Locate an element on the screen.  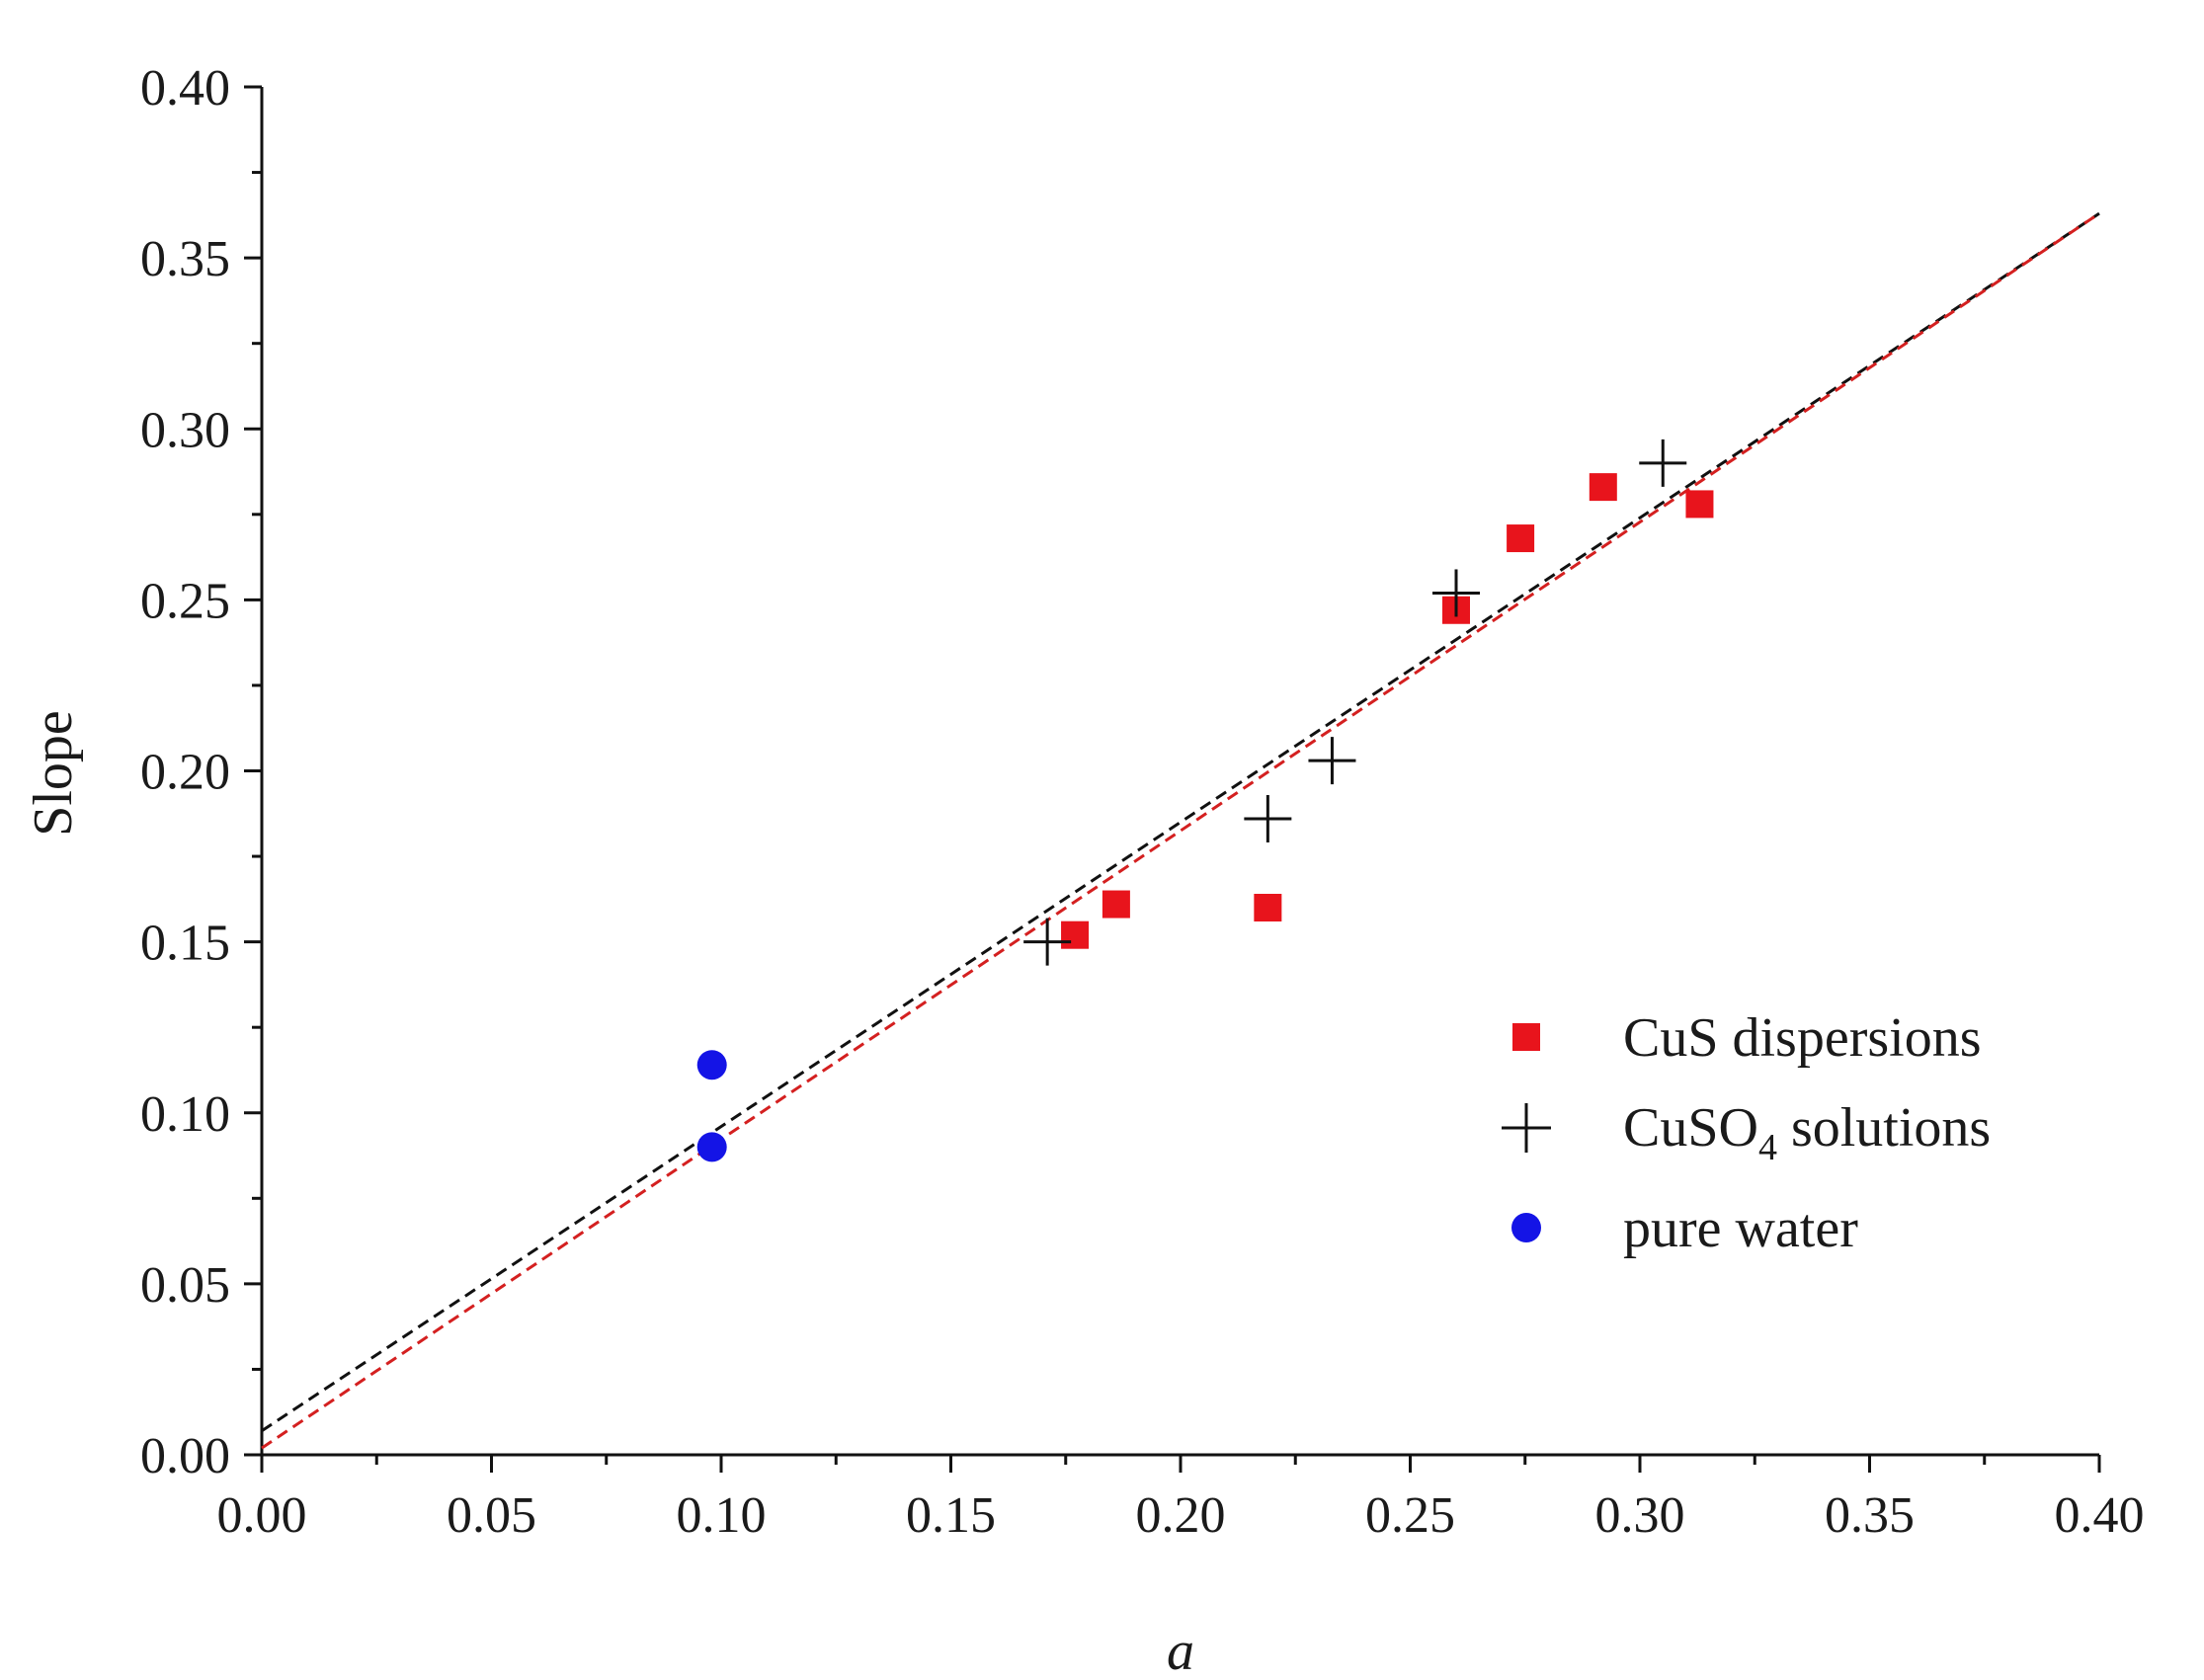
y-axis-title: Slope is located at coordinates (53, 773).